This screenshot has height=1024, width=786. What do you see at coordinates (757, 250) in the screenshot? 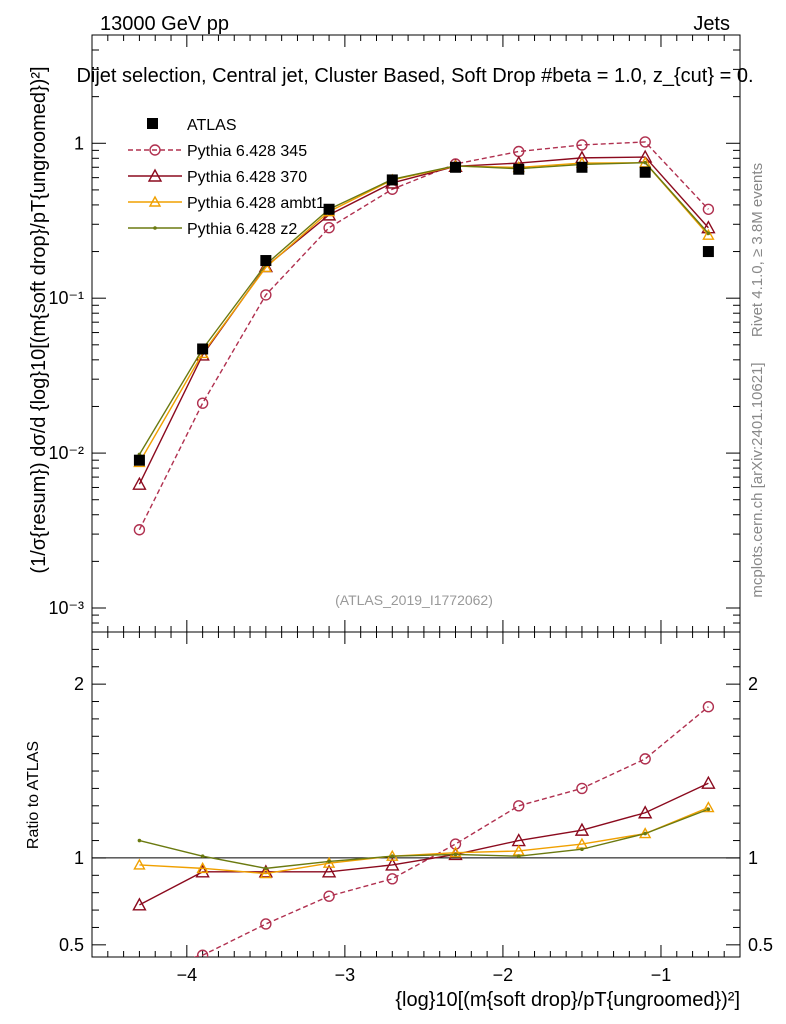
I see `rivet-label: Rivet 4.1.0, ≥ 3.8M events` at bounding box center [757, 250].